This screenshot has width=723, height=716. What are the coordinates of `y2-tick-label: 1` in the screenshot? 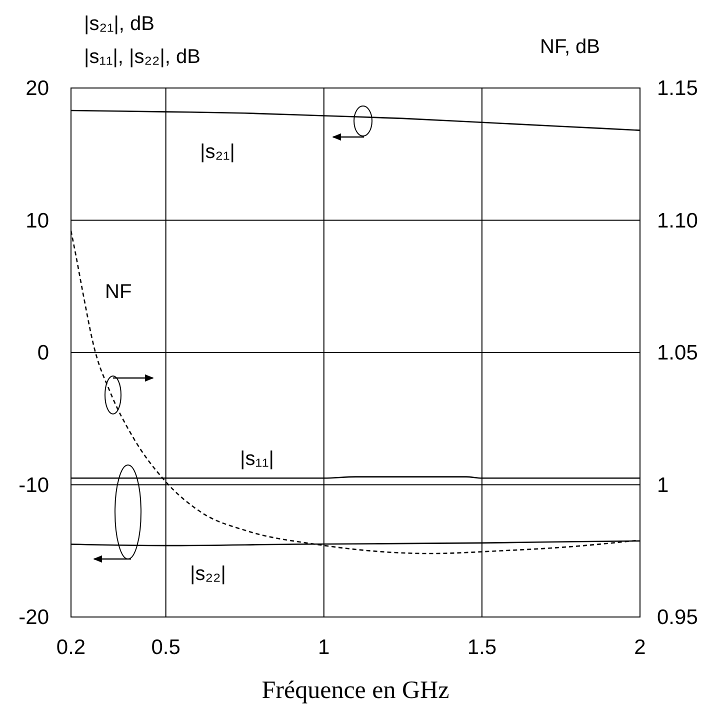 It's located at (663, 485).